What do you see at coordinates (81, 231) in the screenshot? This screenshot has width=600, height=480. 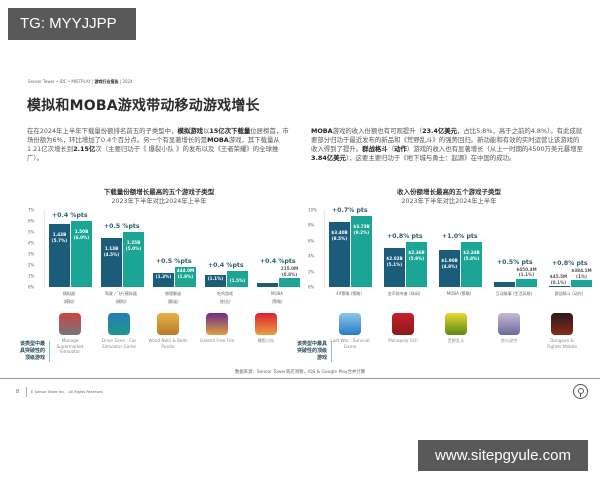 I see `bar-value: 1.50B` at bounding box center [81, 231].